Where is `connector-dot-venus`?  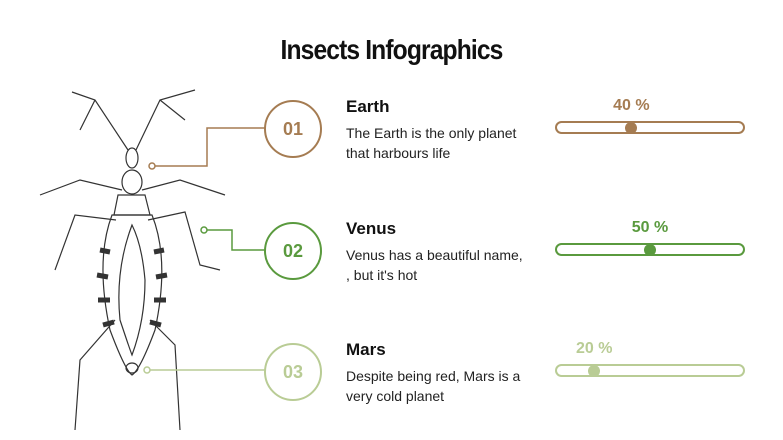 connector-dot-venus is located at coordinates (204, 230).